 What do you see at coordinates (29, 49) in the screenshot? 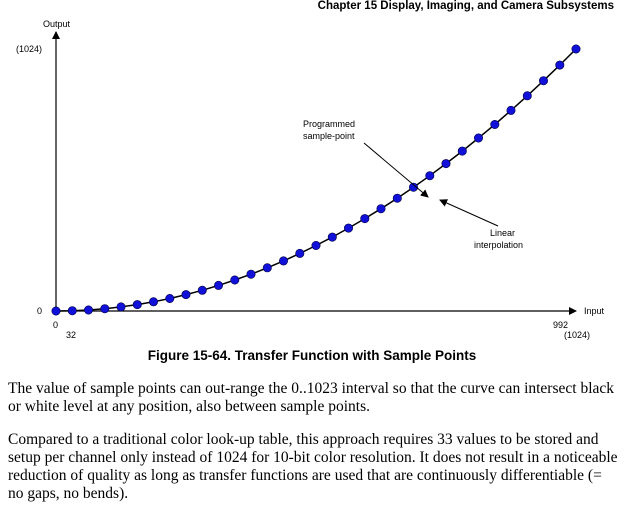
I see `y-tick-max: (1024)` at bounding box center [29, 49].